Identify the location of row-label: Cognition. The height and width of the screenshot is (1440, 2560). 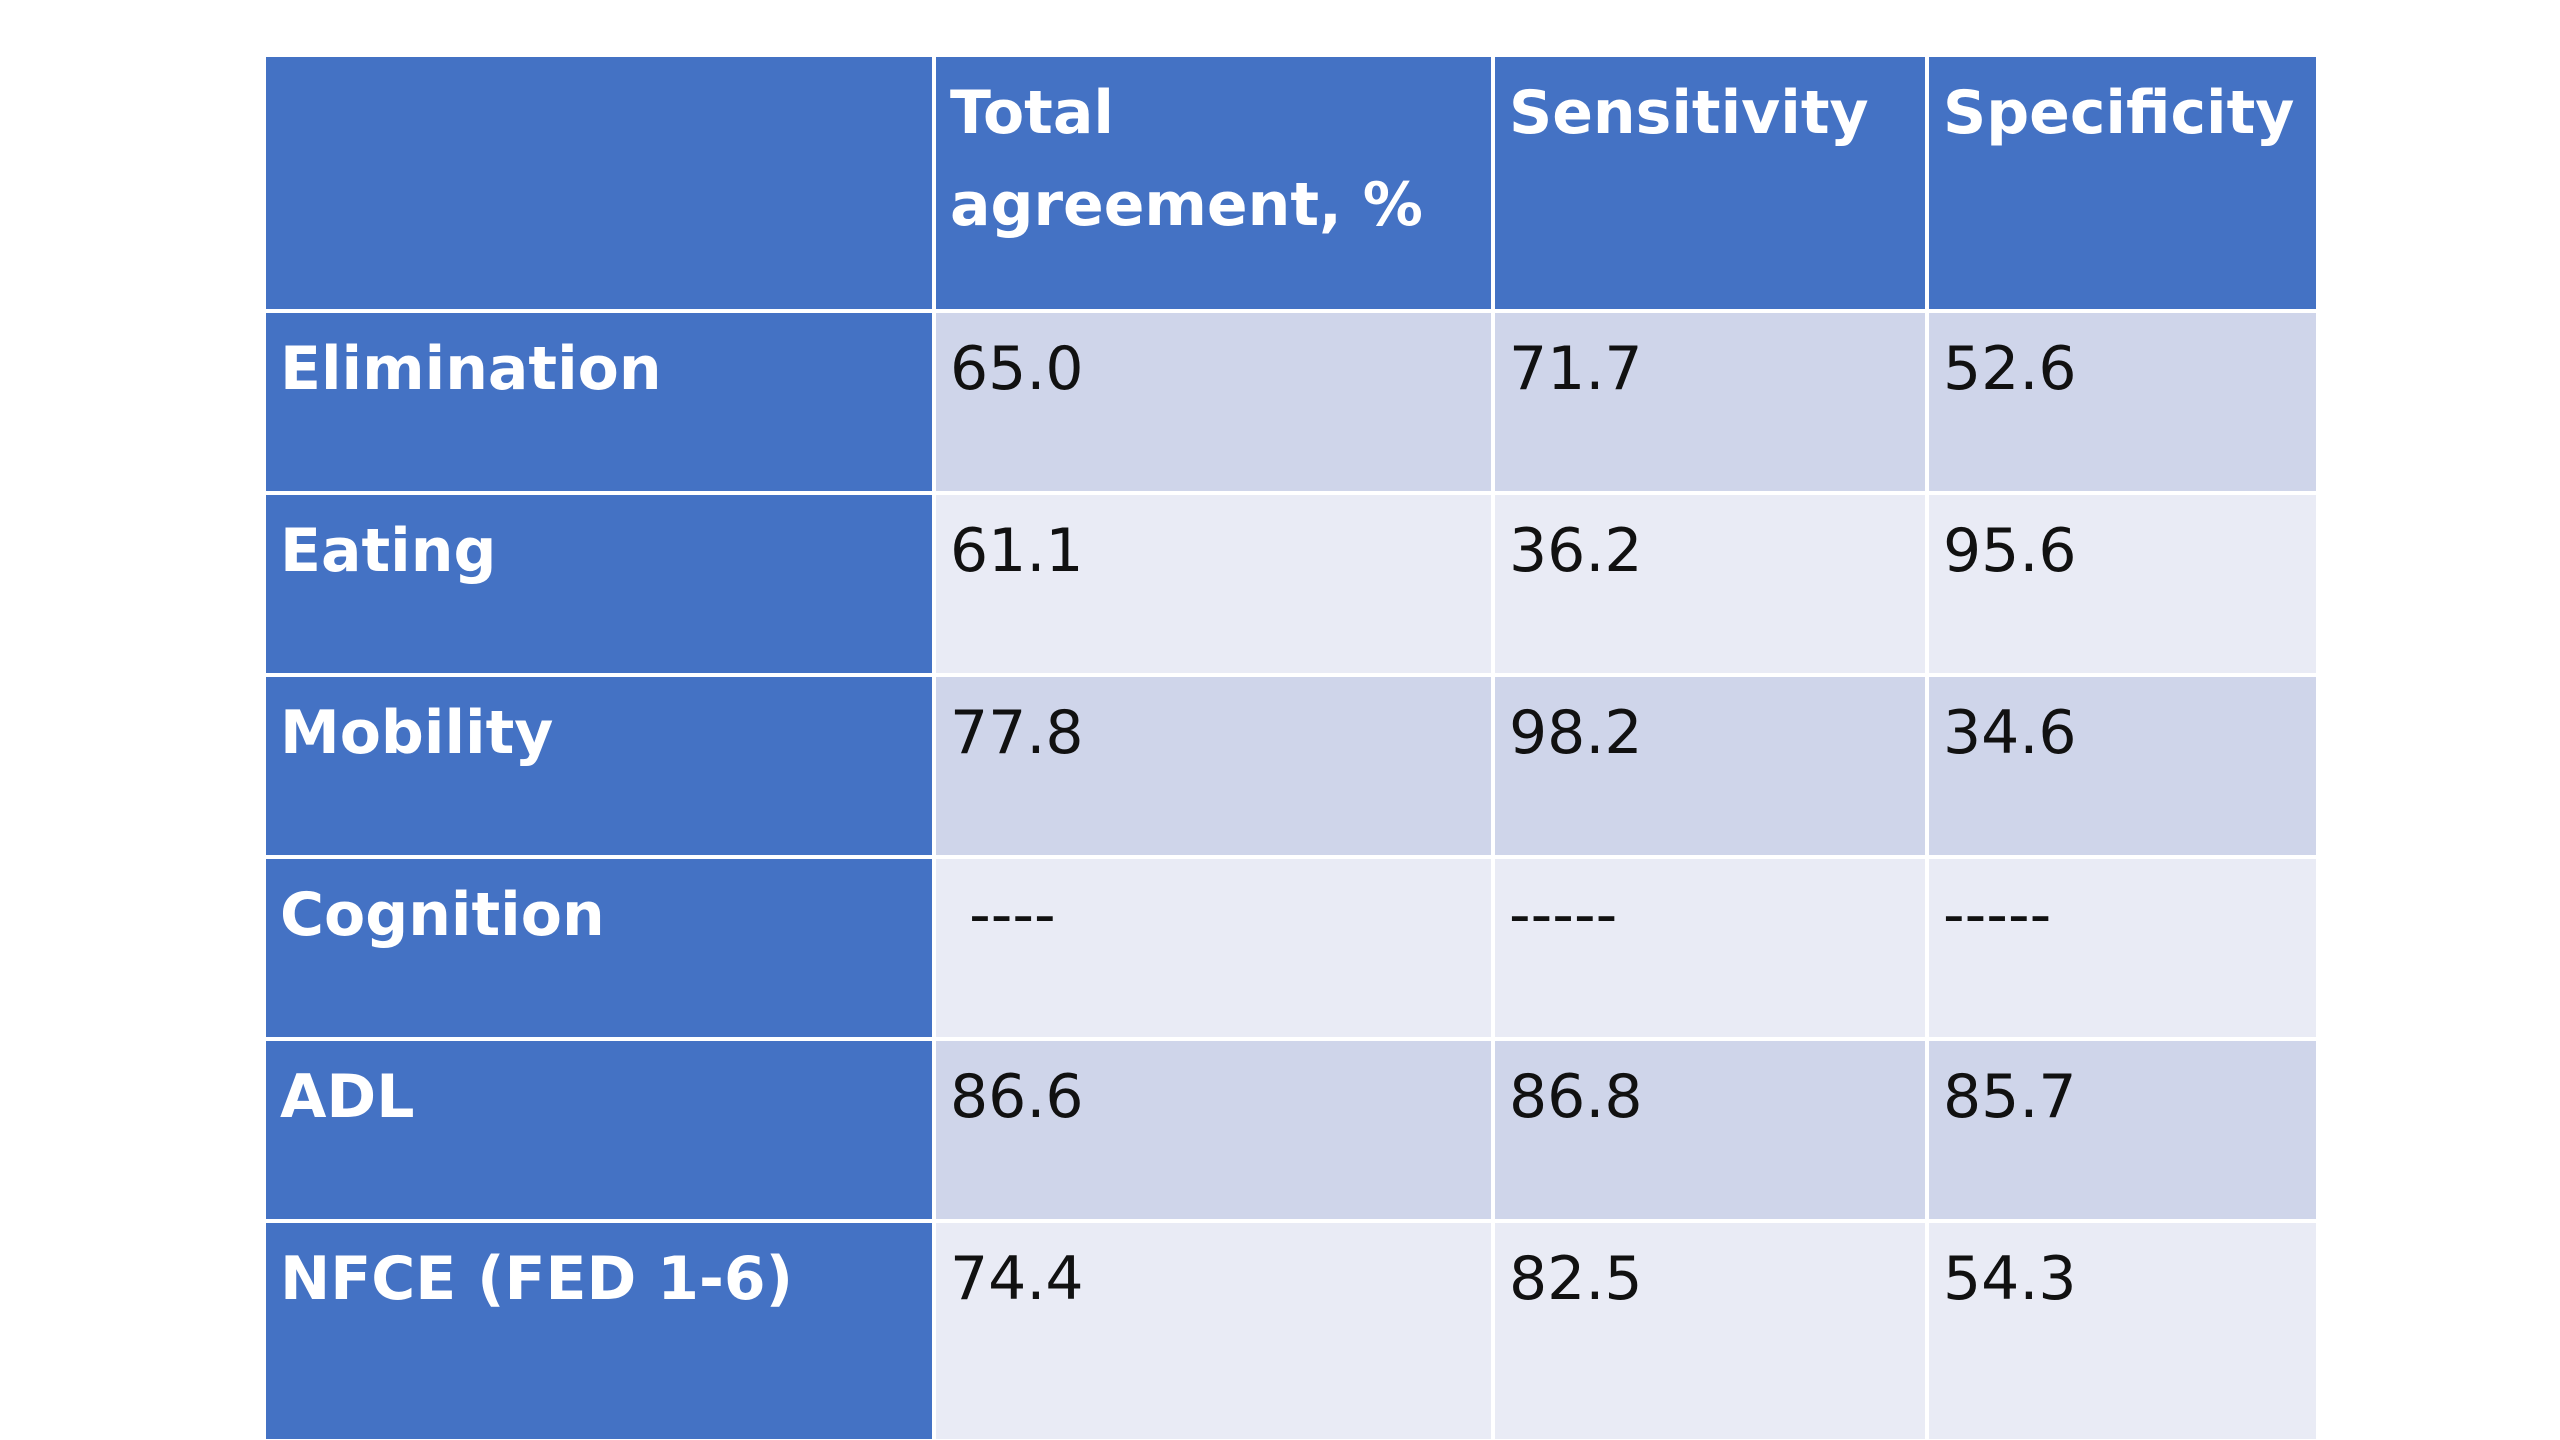
(599, 948).